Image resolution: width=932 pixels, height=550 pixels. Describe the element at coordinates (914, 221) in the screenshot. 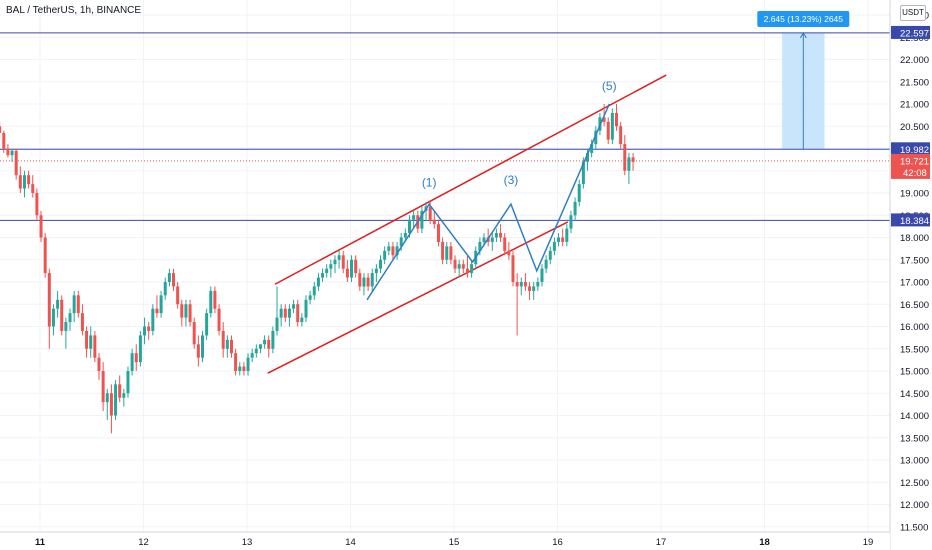

I see `price-level-badge-text: 18.384` at that location.